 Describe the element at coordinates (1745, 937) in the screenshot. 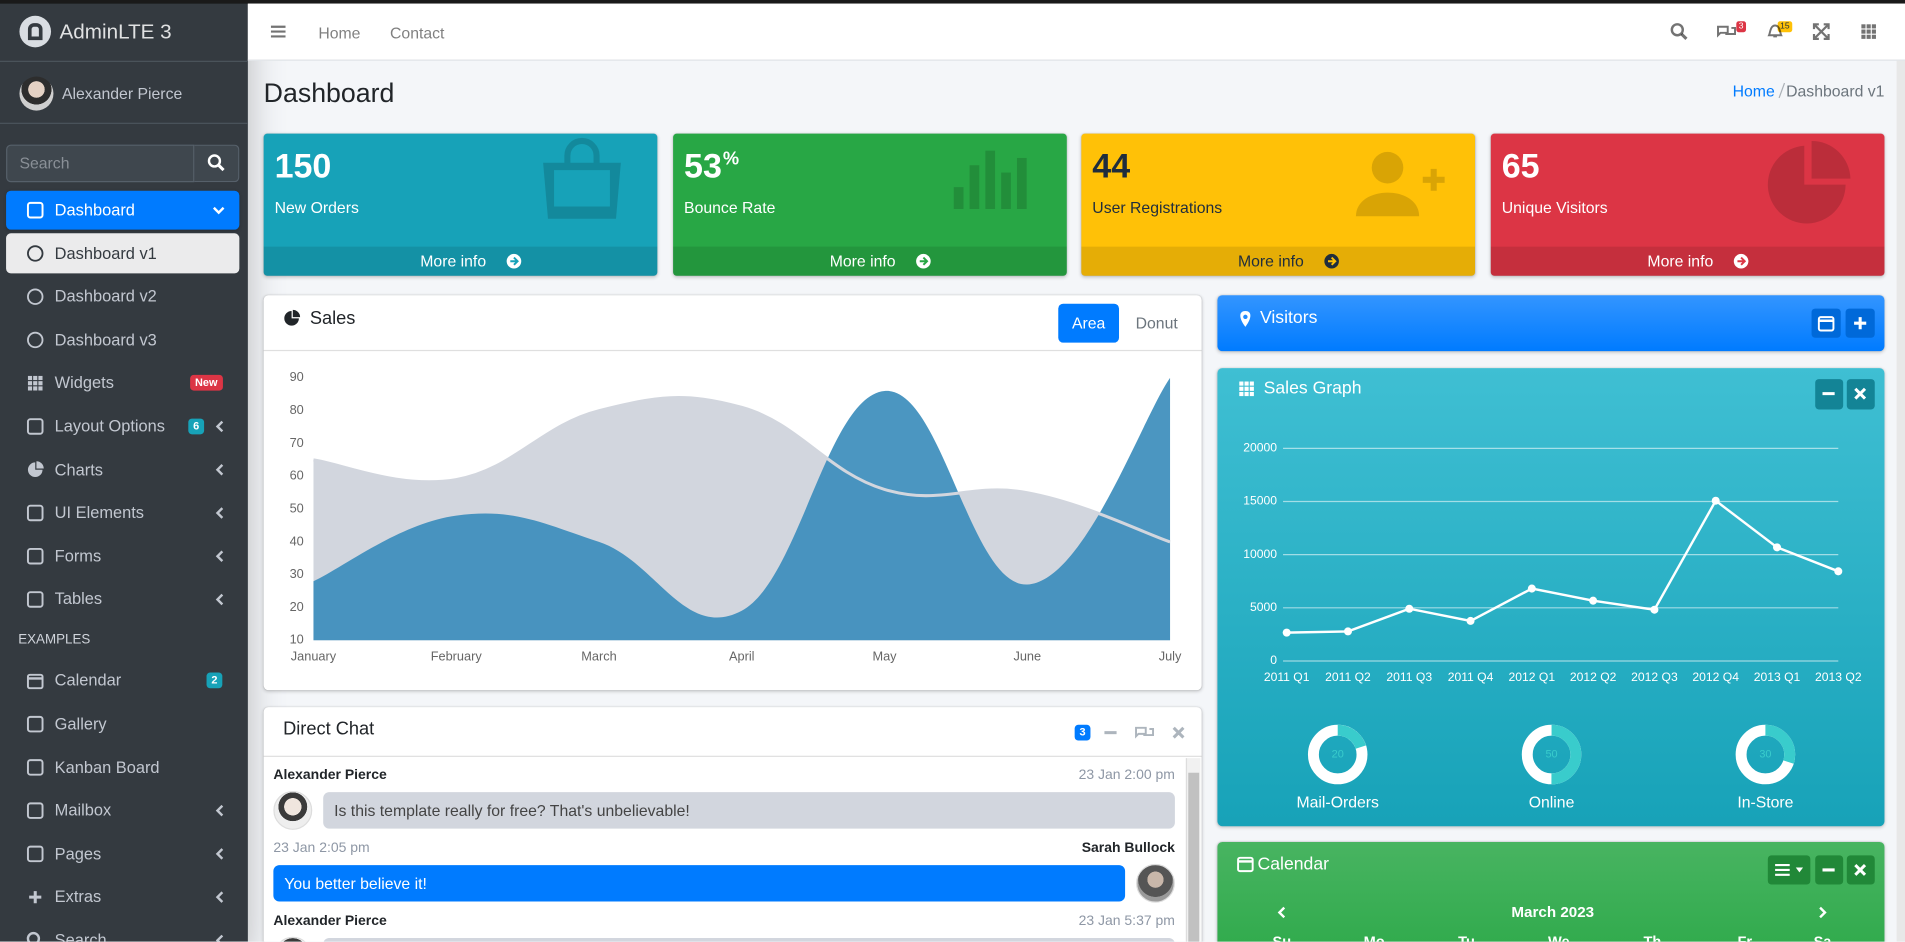

I see `weekday: Fr` at that location.